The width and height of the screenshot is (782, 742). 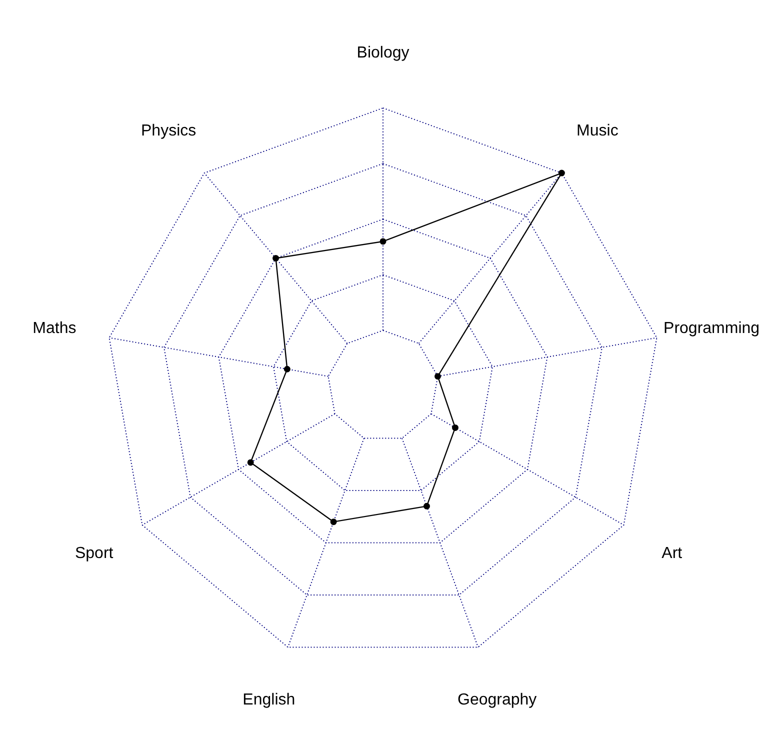 What do you see at coordinates (168, 131) in the screenshot?
I see `spoke-label: Physics` at bounding box center [168, 131].